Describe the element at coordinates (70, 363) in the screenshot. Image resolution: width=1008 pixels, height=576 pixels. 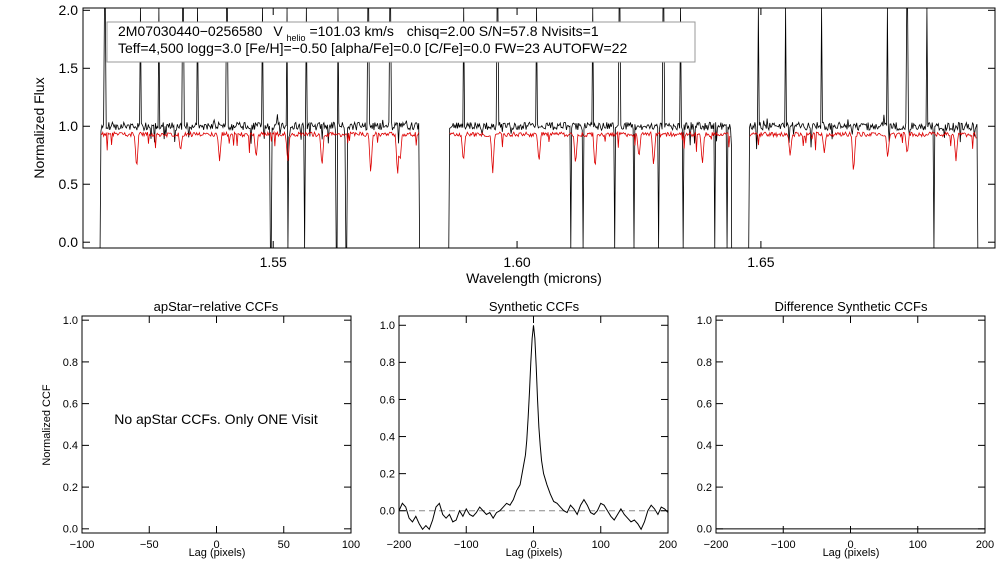
I see `apstar-y-tick-label: 0.8` at that location.